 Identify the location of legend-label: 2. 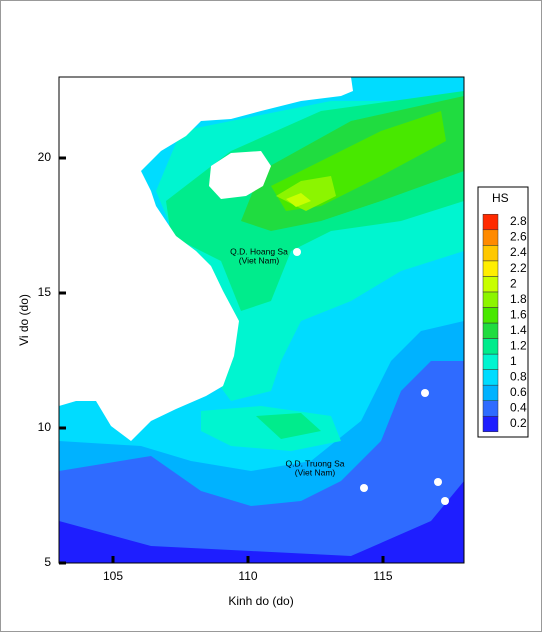
(513, 283).